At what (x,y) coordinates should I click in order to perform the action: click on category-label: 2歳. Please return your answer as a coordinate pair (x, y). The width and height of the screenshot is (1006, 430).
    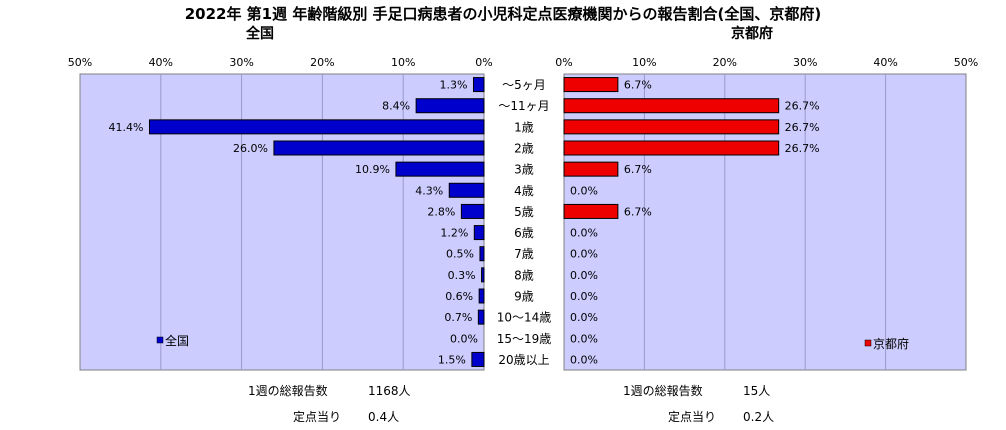
    Looking at the image, I should click on (524, 149).